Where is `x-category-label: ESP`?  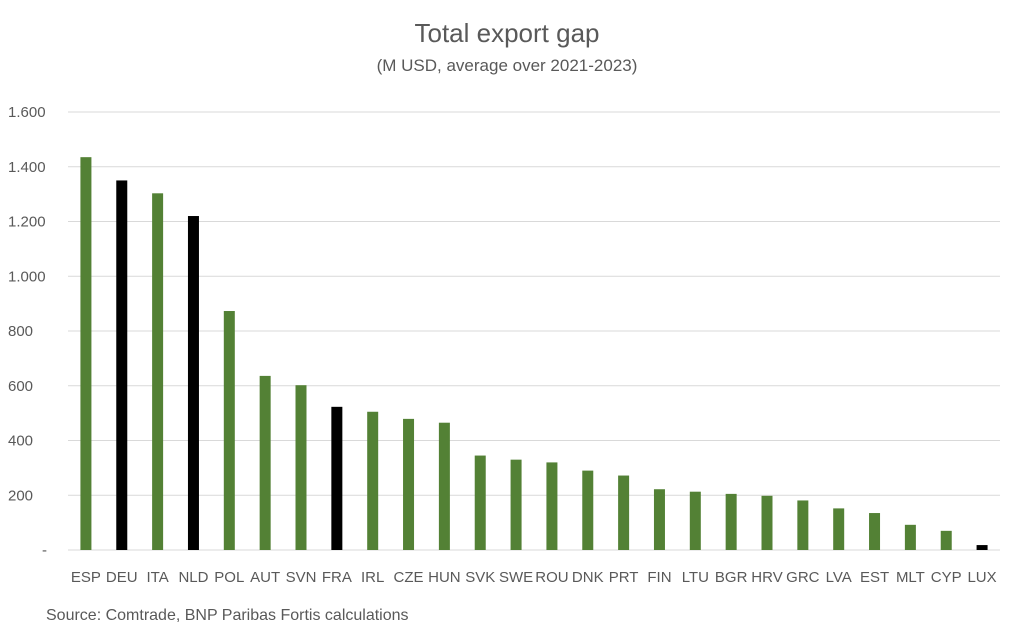 x-category-label: ESP is located at coordinates (86, 577).